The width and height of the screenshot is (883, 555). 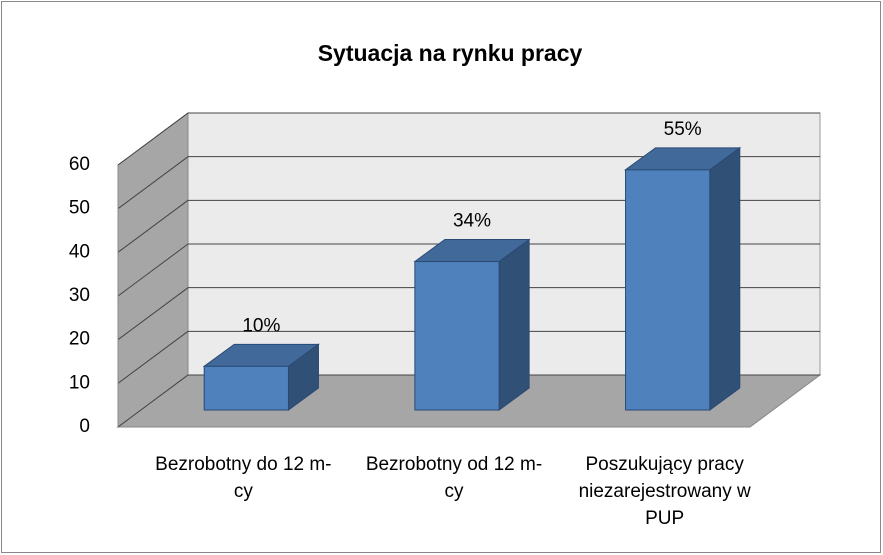 I want to click on y-tick-label: 10, so click(x=79, y=382).